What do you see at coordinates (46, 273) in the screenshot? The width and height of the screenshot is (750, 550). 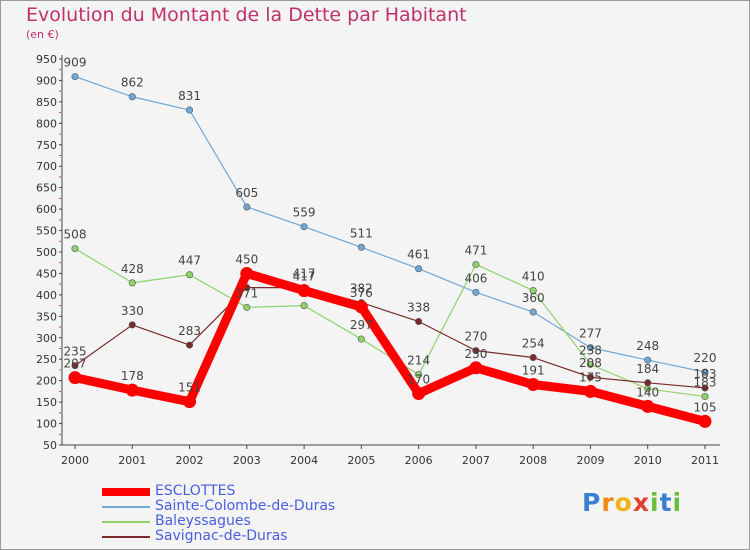 I see `y-tick-label: 450` at bounding box center [46, 273].